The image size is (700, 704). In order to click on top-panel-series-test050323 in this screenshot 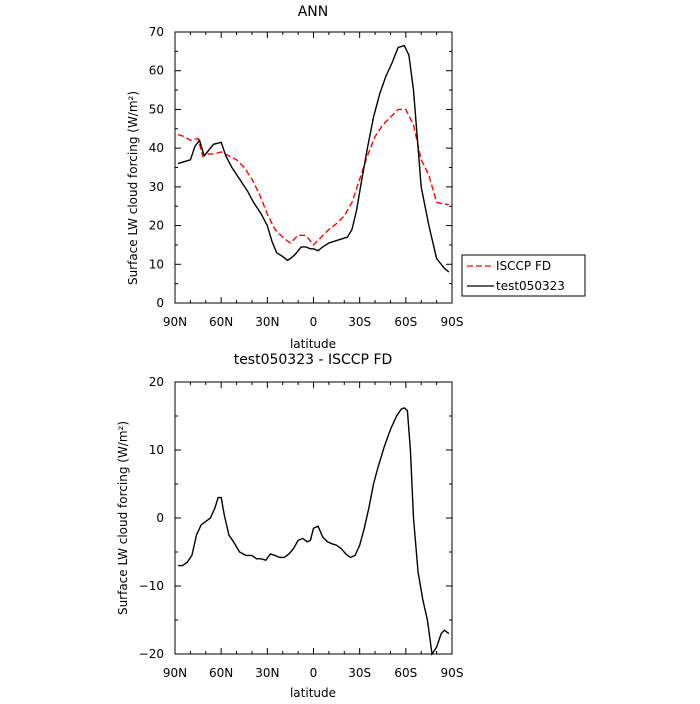, I will do `click(313, 158)`.